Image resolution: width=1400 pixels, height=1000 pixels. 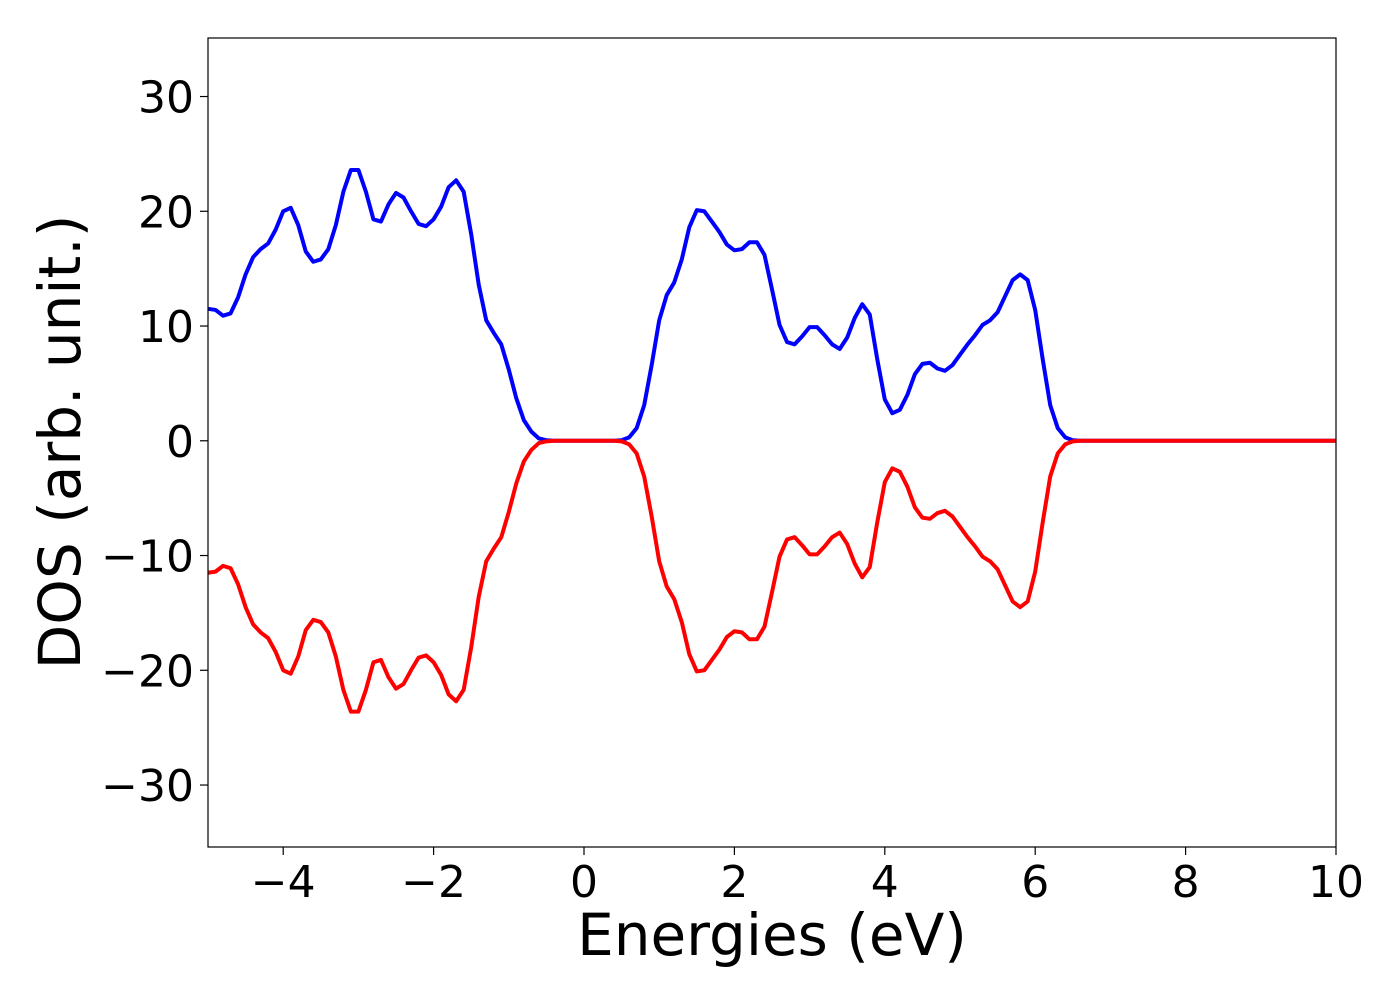 I want to click on x-tick-label: 8, so click(x=1186, y=882).